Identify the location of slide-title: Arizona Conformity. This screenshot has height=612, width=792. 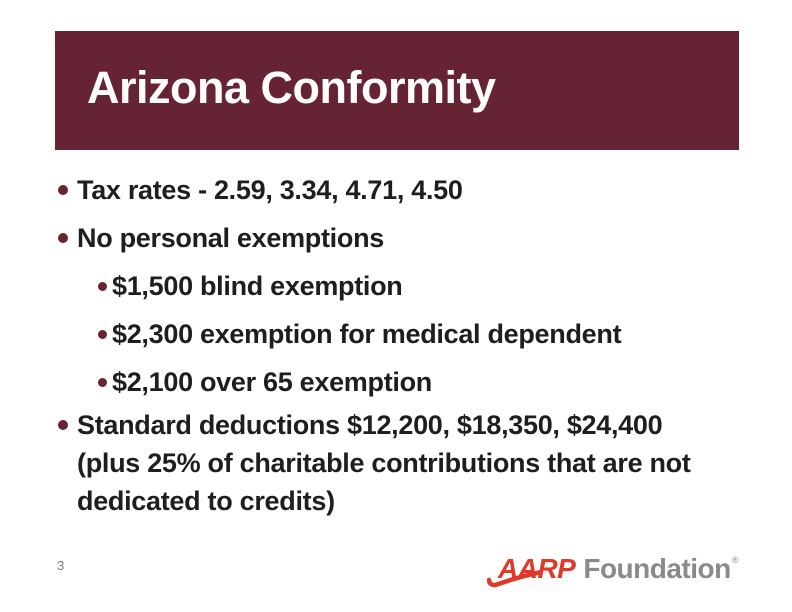
(291, 87).